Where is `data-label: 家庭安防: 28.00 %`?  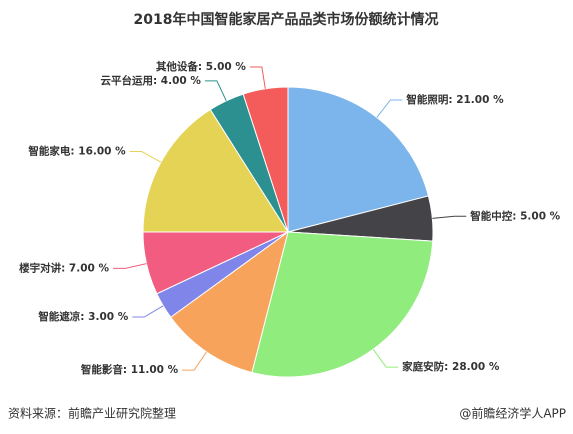
data-label: 家庭安防: 28.00 % is located at coordinates (451, 366).